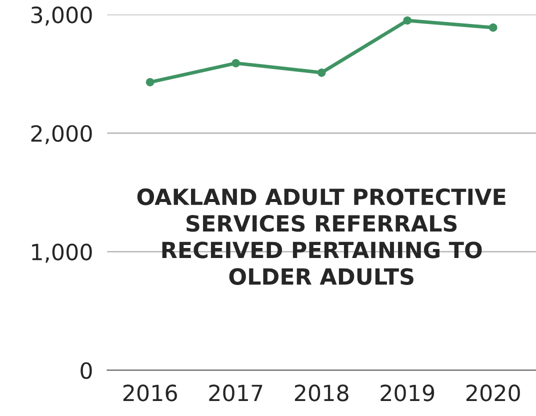 Image resolution: width=536 pixels, height=416 pixels. Describe the element at coordinates (235, 393) in the screenshot. I see `x-tick-label: 2017` at that location.